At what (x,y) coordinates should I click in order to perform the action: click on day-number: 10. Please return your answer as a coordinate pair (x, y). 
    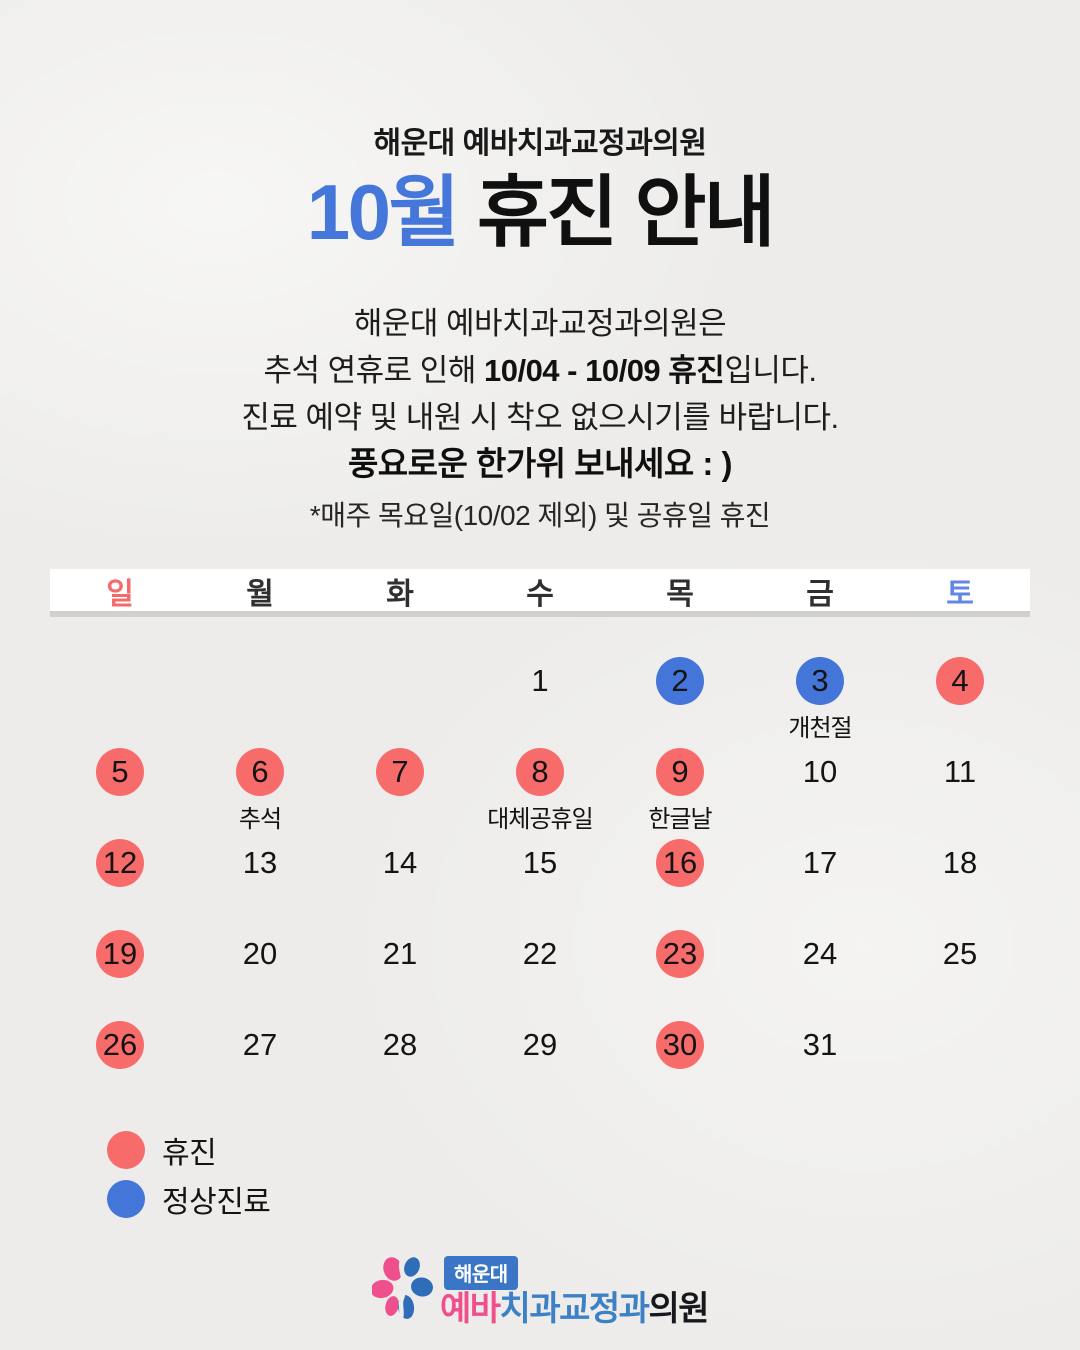
    Looking at the image, I should click on (820, 771).